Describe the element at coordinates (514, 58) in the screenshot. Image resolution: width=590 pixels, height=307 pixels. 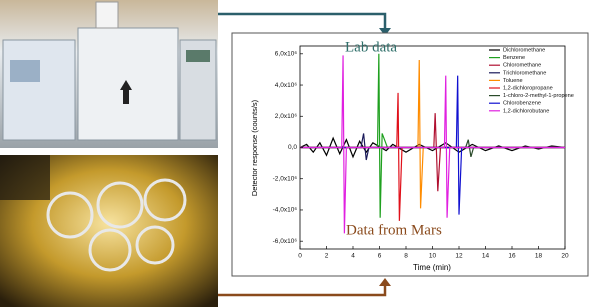
I see `legend-label: Benzene` at that location.